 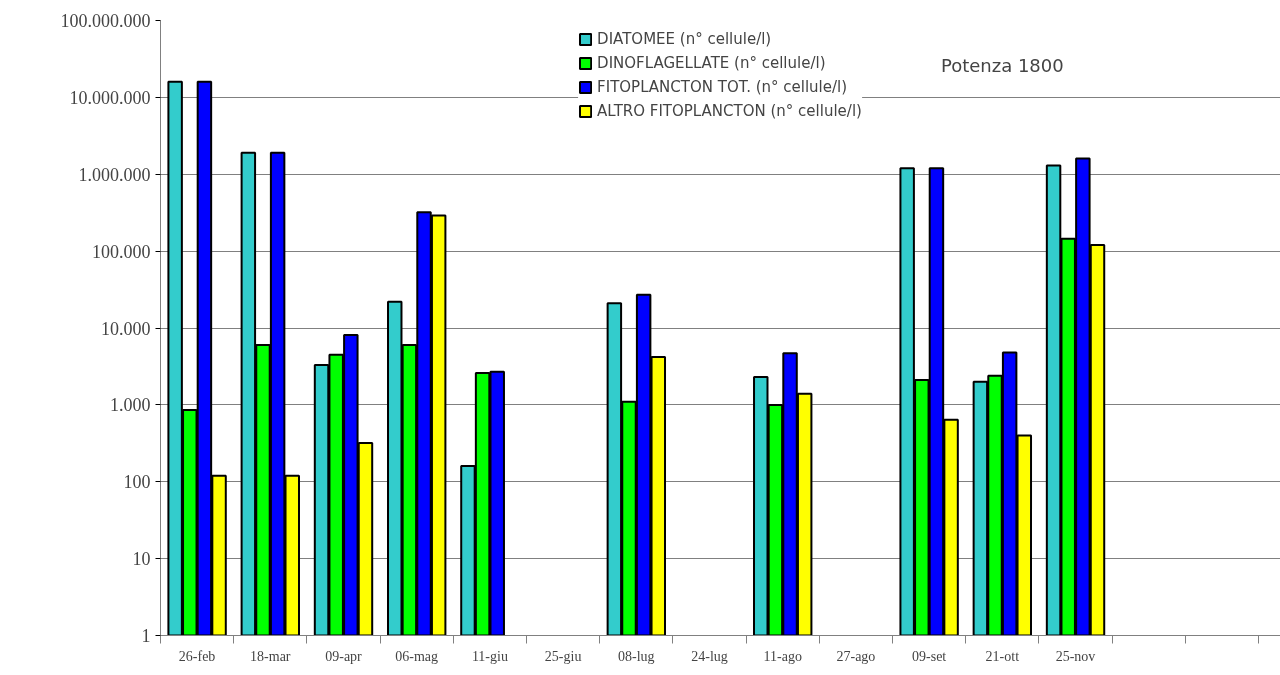 I want to click on y-tick-label: 10.000, so click(x=126, y=328).